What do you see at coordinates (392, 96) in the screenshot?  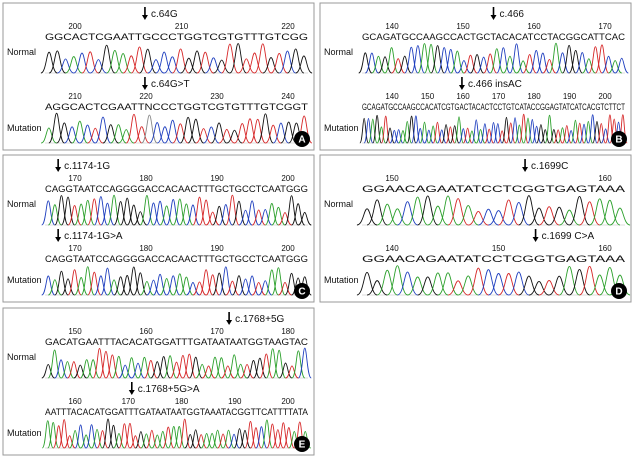 I see `position-number: 140` at bounding box center [392, 96].